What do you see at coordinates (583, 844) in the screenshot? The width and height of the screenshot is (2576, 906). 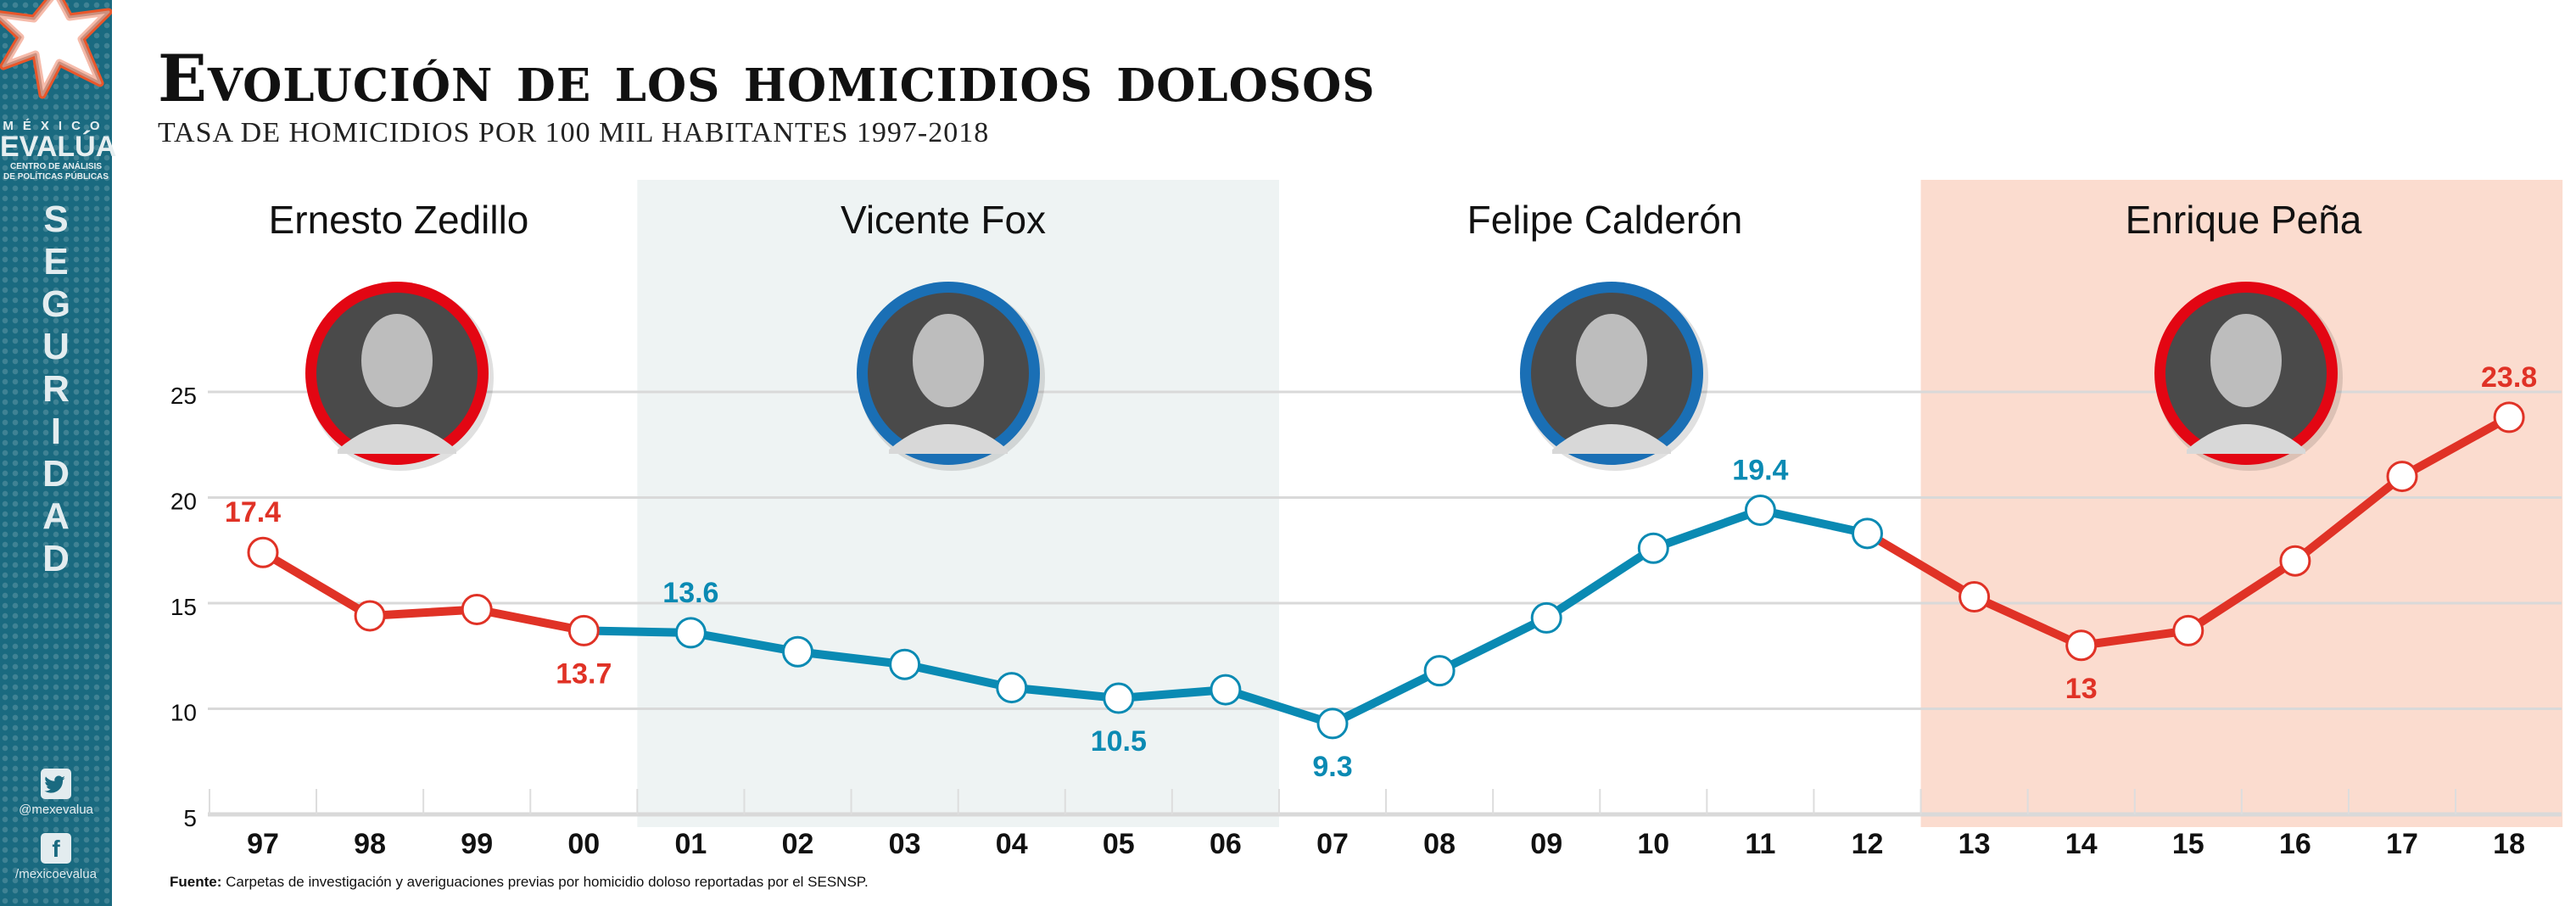 I see `x-tick-label: 00` at bounding box center [583, 844].